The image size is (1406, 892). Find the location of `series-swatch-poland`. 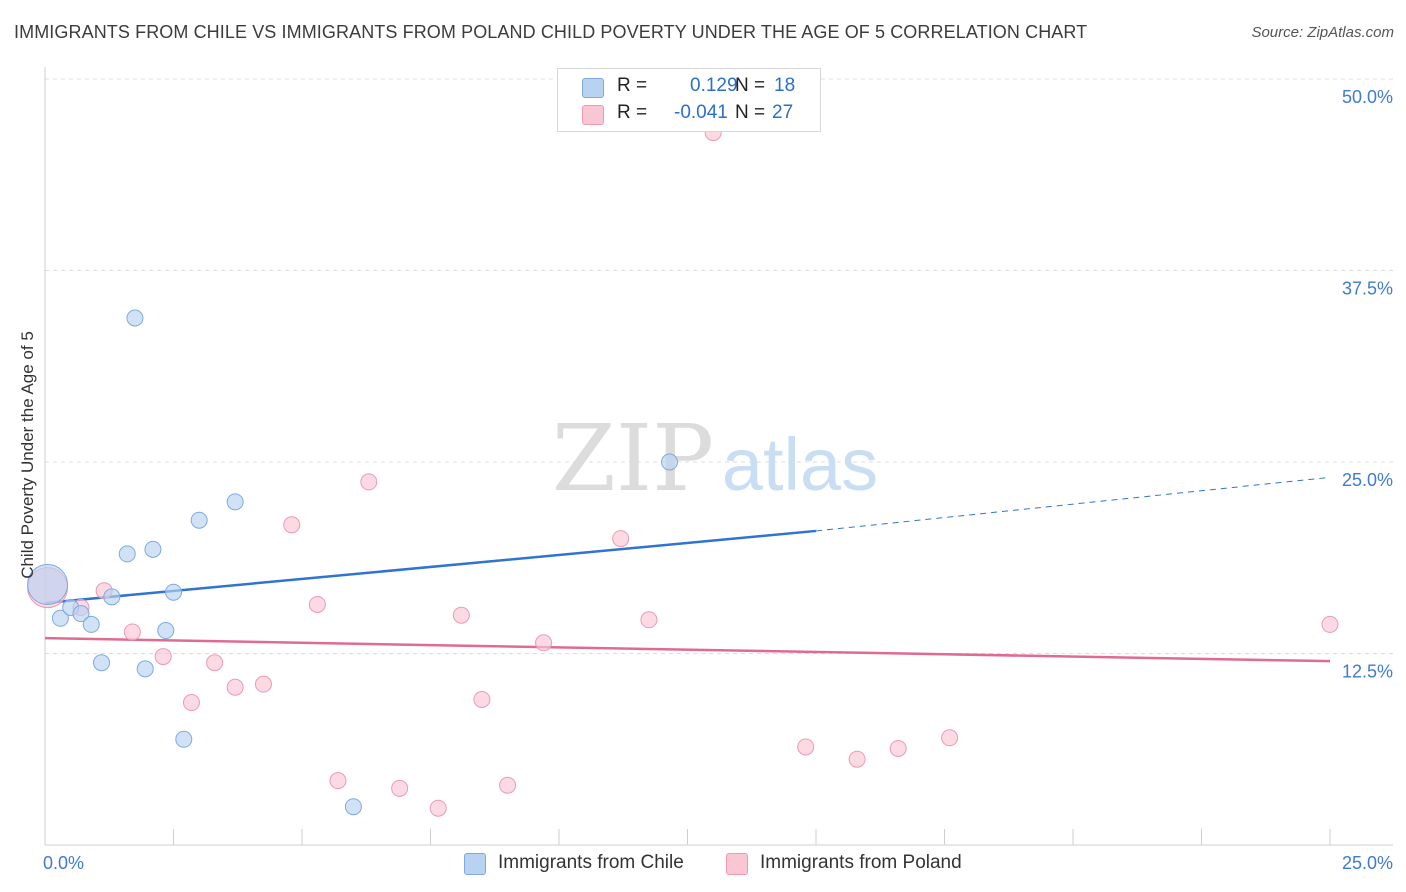

series-swatch-poland is located at coordinates (737, 864).